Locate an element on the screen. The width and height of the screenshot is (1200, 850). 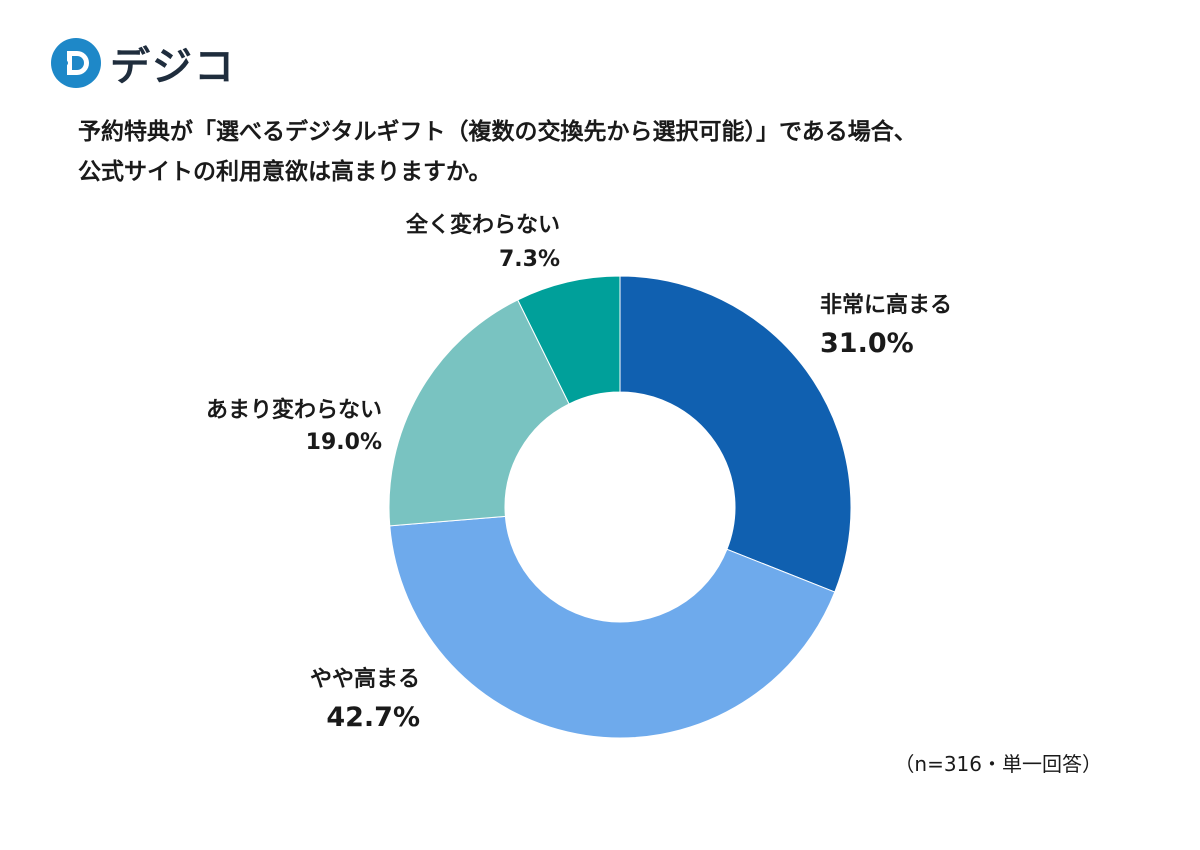
slice-label-somewhat-high: やや高まる is located at coordinates (365, 679).